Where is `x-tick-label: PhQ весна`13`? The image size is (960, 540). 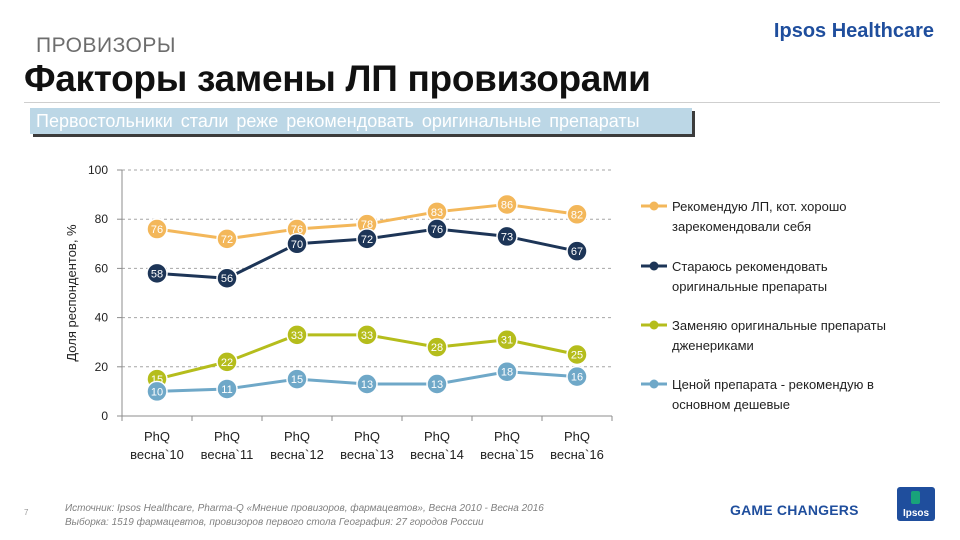 x-tick-label: PhQ весна`13 is located at coordinates (367, 445).